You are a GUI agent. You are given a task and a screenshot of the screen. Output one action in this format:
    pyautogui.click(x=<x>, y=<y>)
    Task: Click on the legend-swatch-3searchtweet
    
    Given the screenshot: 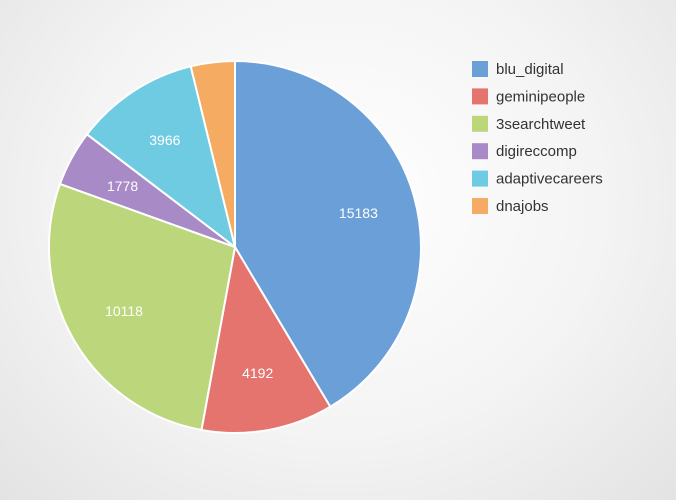 What is the action you would take?
    pyautogui.click(x=480, y=123)
    